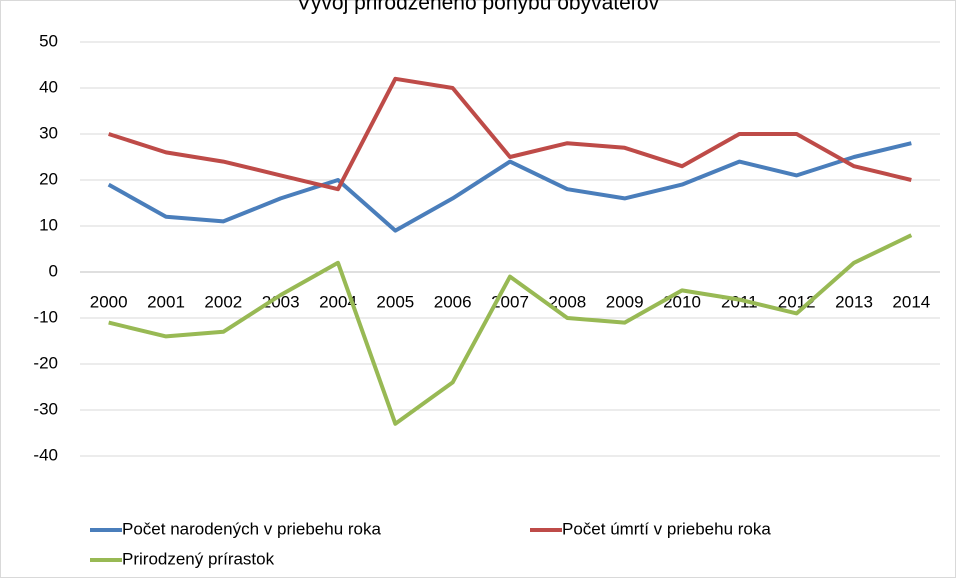 Image resolution: width=957 pixels, height=579 pixels. What do you see at coordinates (166, 301) in the screenshot?
I see `x-tick-label: 2001` at bounding box center [166, 301].